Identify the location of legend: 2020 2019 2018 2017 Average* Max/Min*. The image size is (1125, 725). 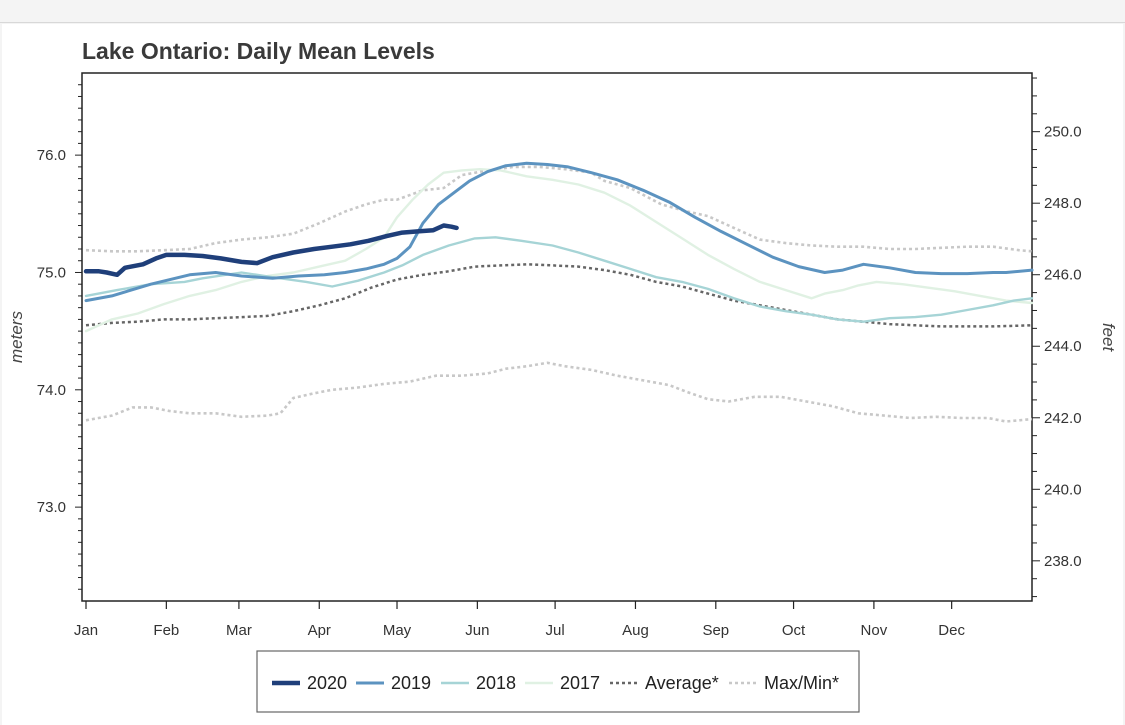
(558, 681).